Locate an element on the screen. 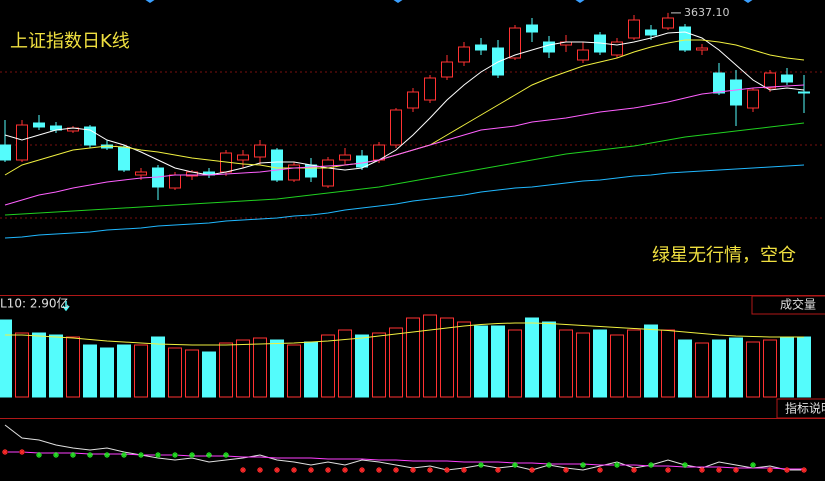 The width and height of the screenshot is (825, 481). panel-label: 指标说明 is located at coordinates (805, 408).